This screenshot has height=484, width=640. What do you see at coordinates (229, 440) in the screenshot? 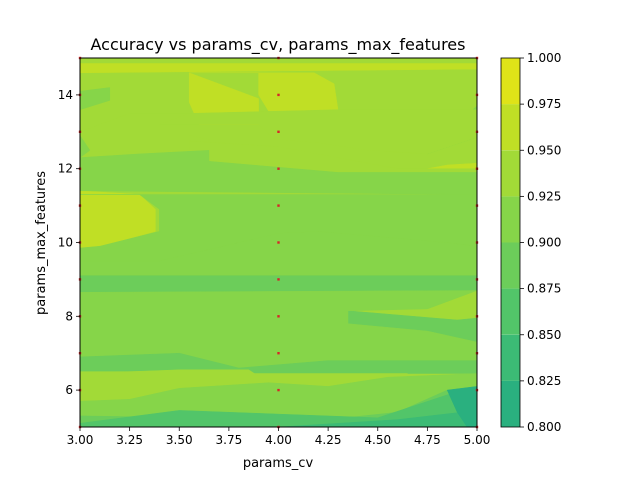
I see `x-tick-label: 3.75` at bounding box center [229, 440].